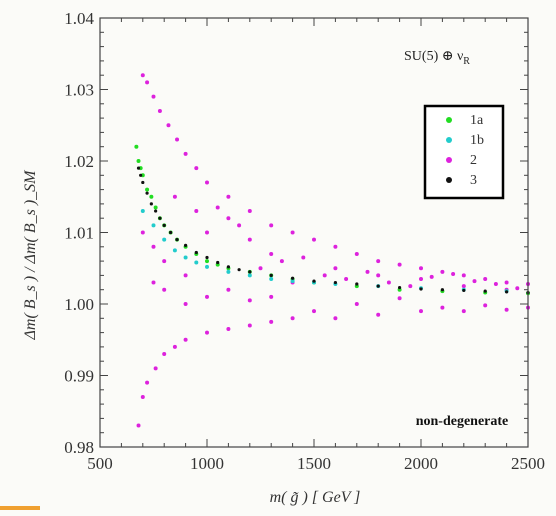 The height and width of the screenshot is (516, 556). I want to click on x-tick-label: 2500, so click(528, 463).